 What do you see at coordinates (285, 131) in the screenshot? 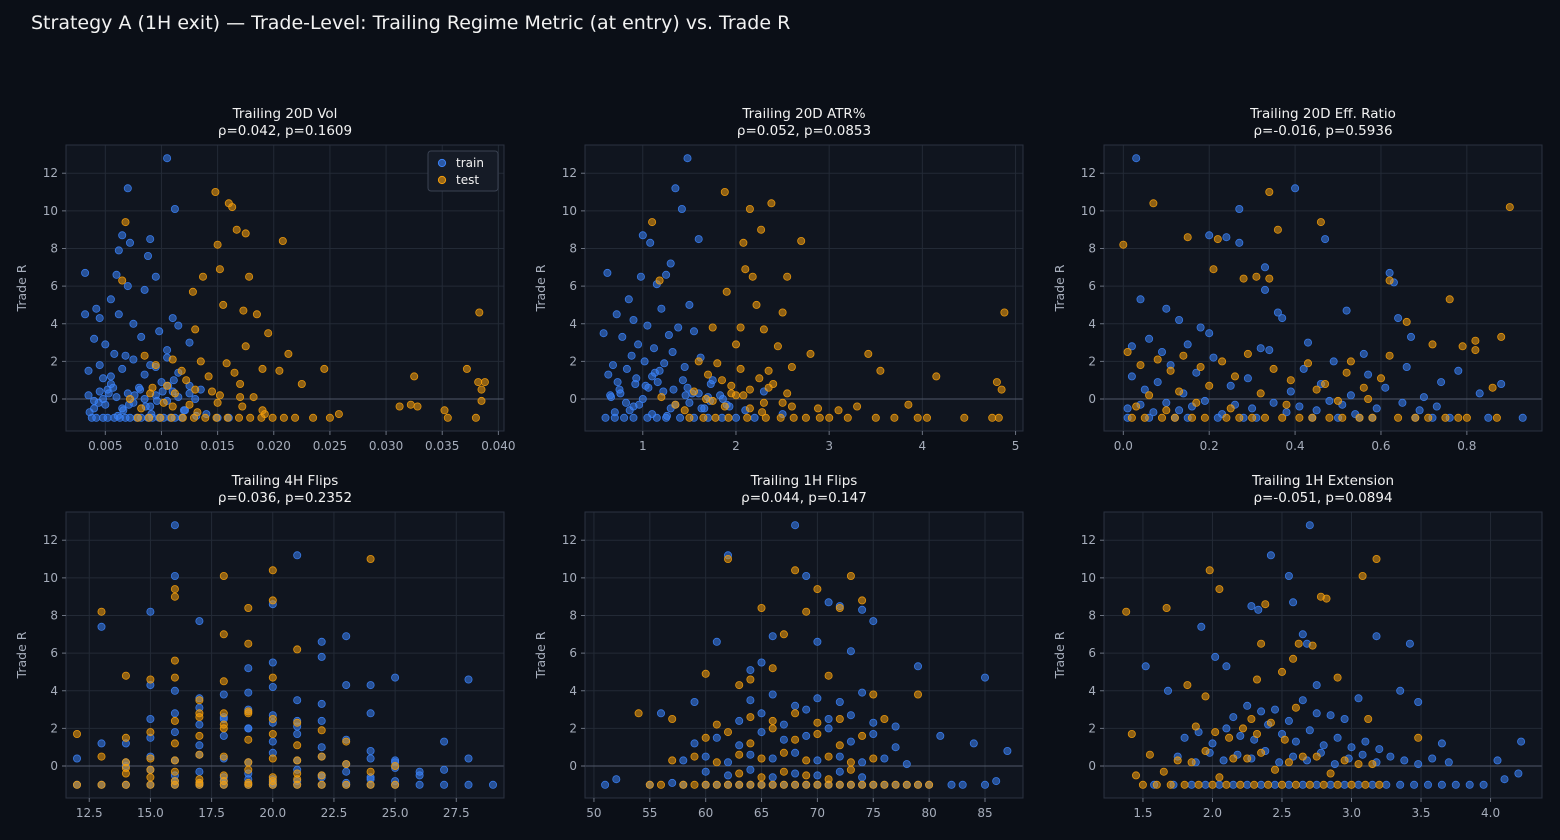
I see `panel-subtitle: ρ=0.042, p=0.1609` at bounding box center [285, 131].